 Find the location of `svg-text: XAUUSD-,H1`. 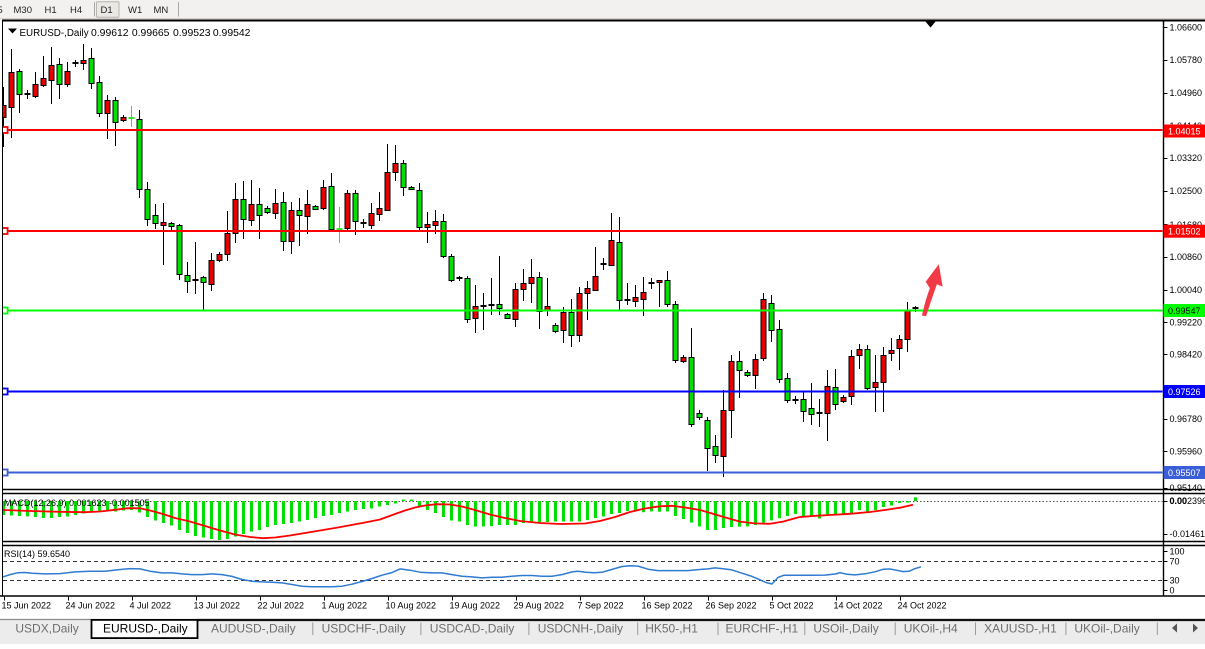

svg-text: XAUUSD-,H1 is located at coordinates (1020, 629).